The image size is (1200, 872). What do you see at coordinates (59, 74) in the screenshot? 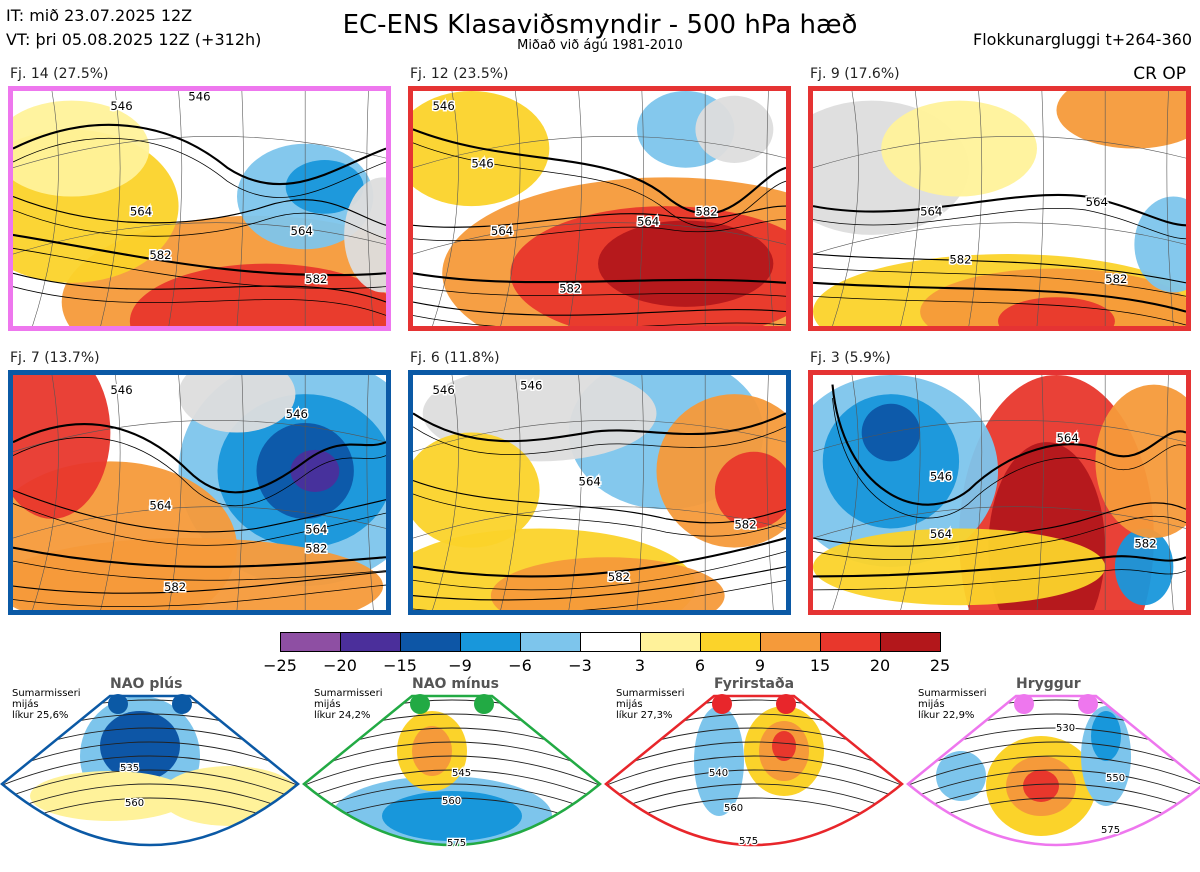
I see `cluster-label: Fj. 14 (27.5%)` at bounding box center [59, 74].